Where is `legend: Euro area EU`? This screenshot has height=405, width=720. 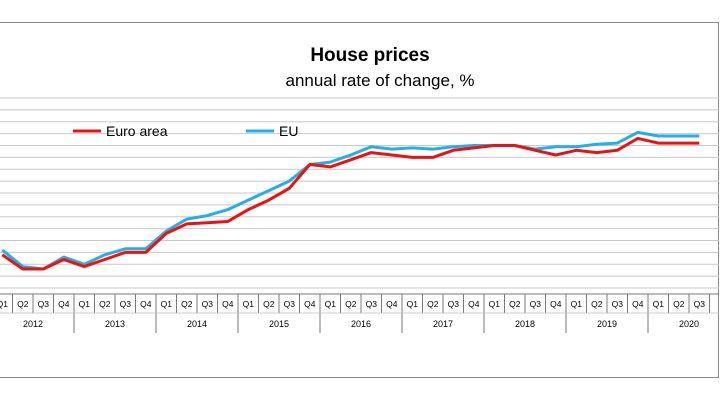
legend: Euro area EU is located at coordinates (185, 131).